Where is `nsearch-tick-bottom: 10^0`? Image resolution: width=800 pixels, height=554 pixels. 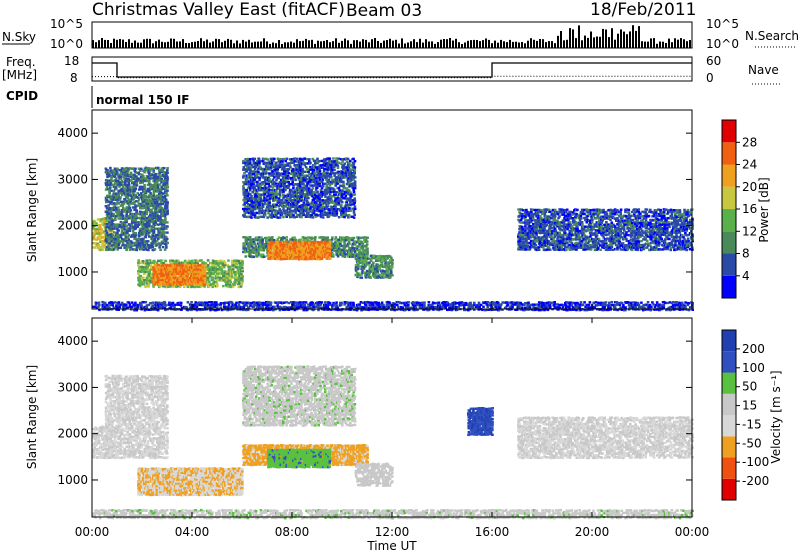
nsearch-tick-bottom: 10^0 is located at coordinates (722, 44).